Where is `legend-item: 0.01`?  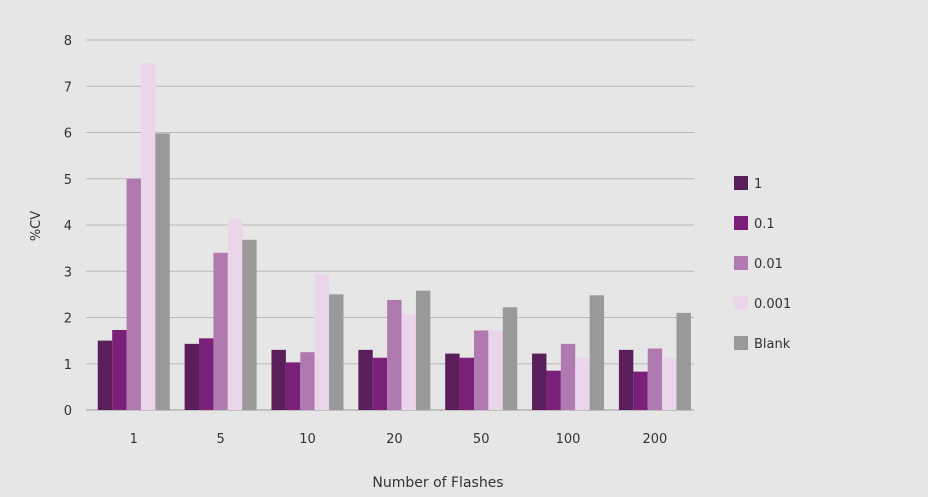
legend-item: 0.01 is located at coordinates (758, 264).